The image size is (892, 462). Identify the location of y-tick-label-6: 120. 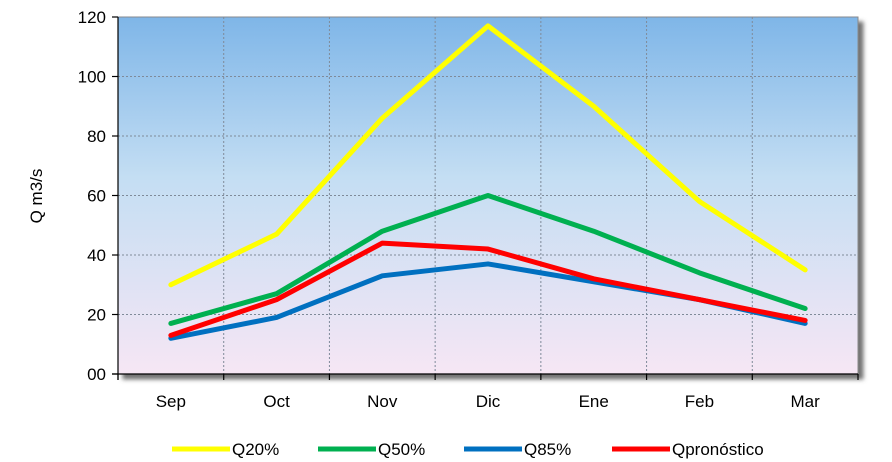
(92, 17).